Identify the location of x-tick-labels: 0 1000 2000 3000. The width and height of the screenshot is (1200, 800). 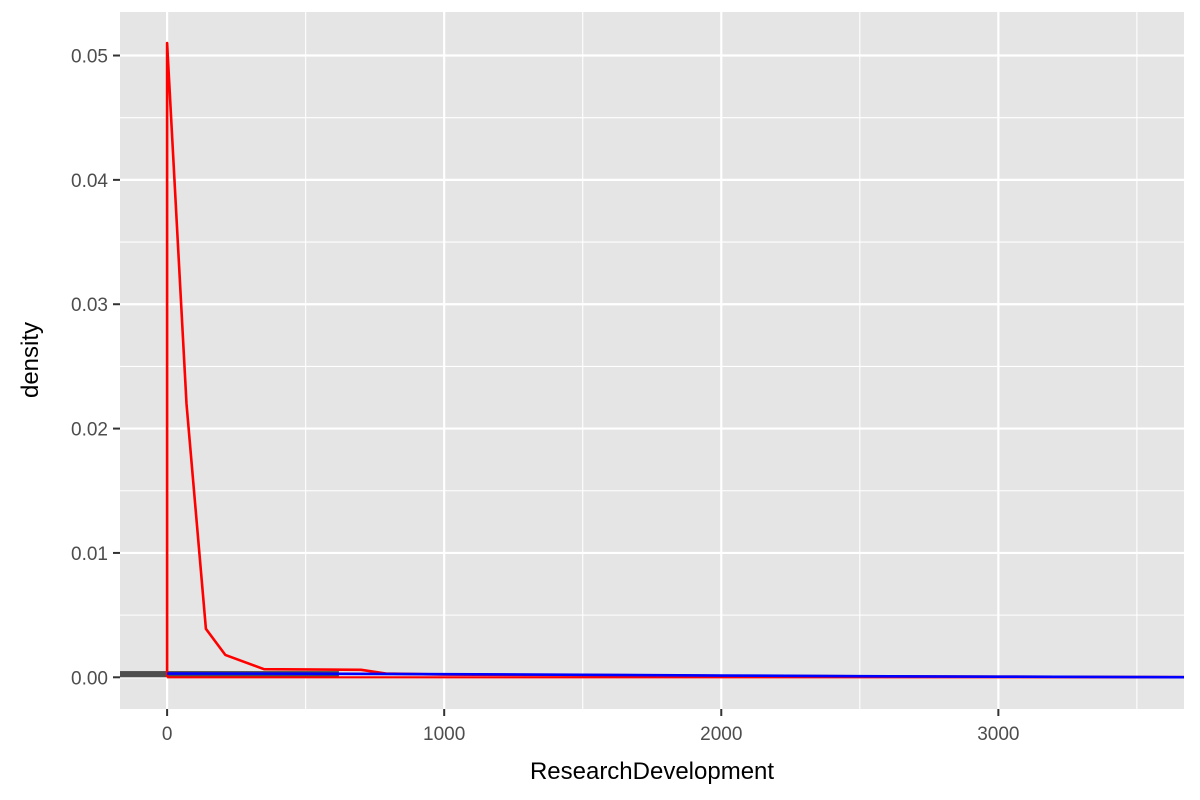
(591, 734).